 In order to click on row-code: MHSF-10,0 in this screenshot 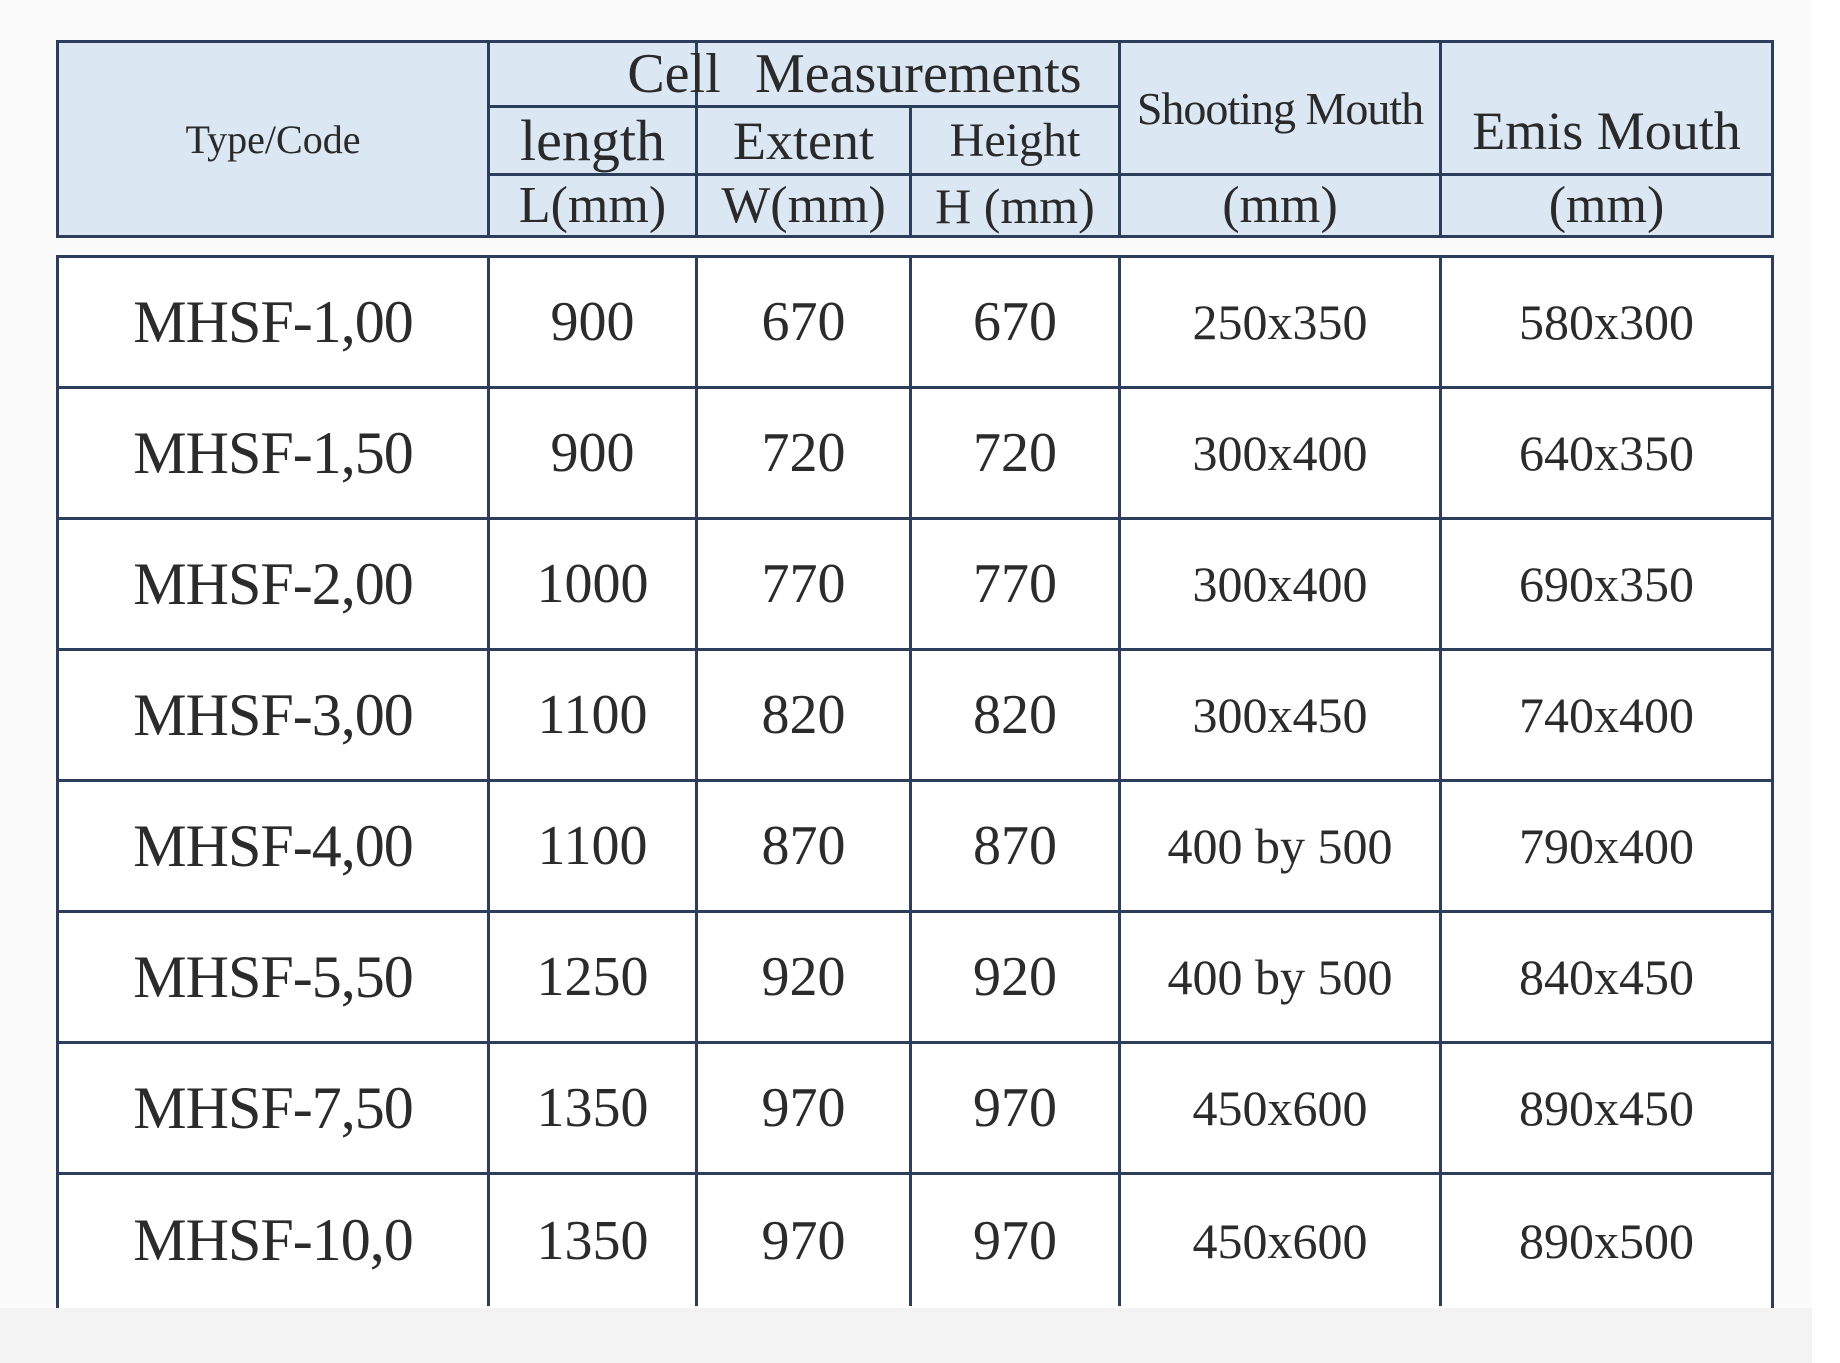, I will do `click(274, 1240)`.